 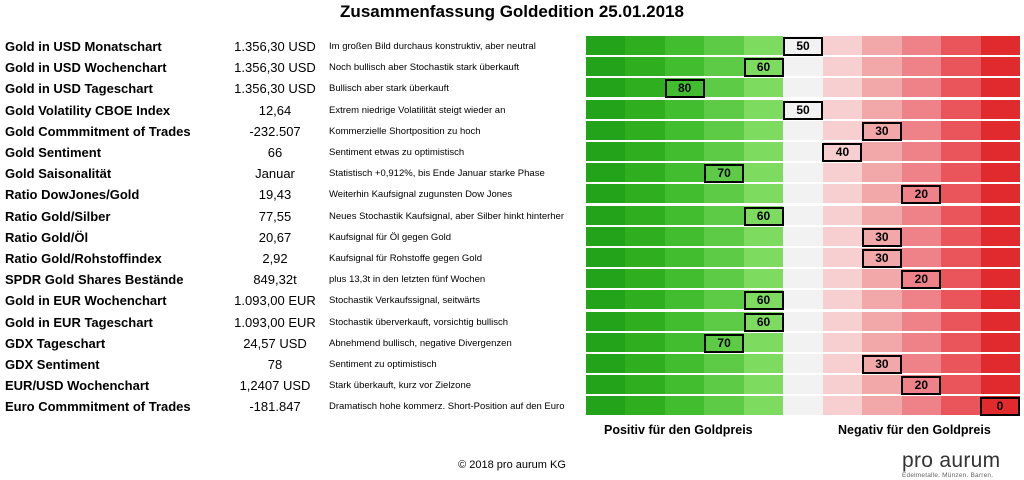 What do you see at coordinates (275, 68) in the screenshot?
I see `indicator-value: 1.356,30 USD` at bounding box center [275, 68].